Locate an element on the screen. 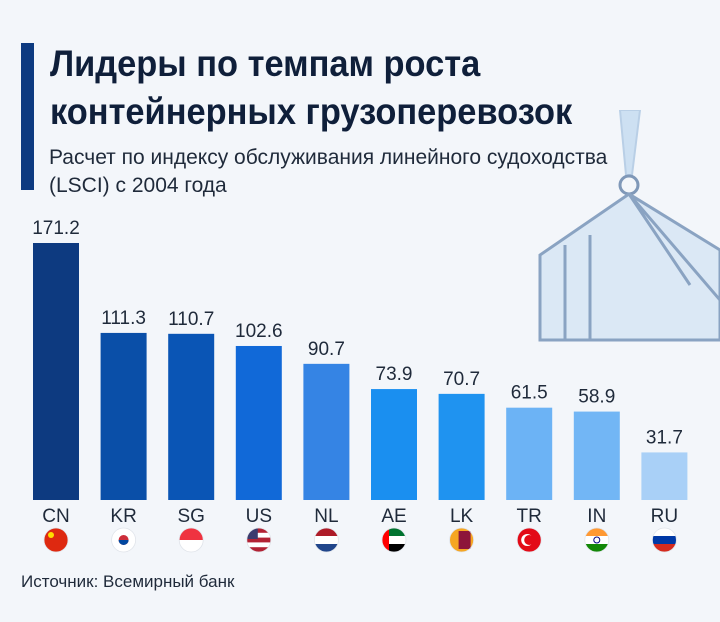 The width and height of the screenshot is (720, 622). bar-AE is located at coordinates (394, 444).